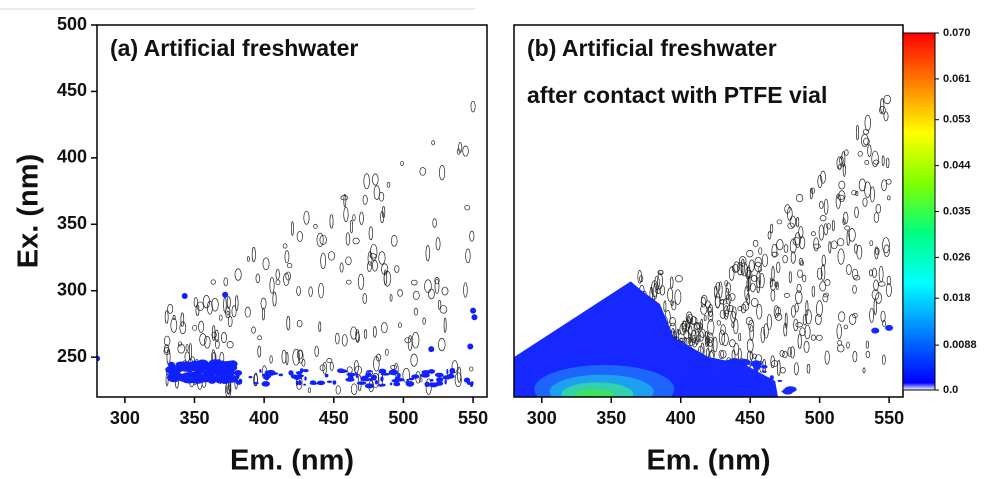 The width and height of the screenshot is (985, 479). What do you see at coordinates (194, 418) in the screenshot?
I see `x-tick-label: 350` at bounding box center [194, 418].